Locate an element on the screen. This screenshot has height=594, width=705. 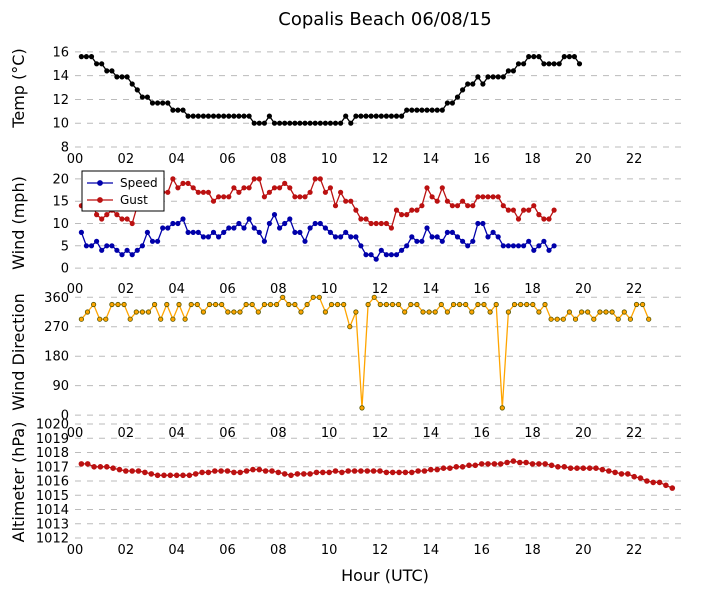
x-tick-label: 00 is located at coordinates (75, 433).